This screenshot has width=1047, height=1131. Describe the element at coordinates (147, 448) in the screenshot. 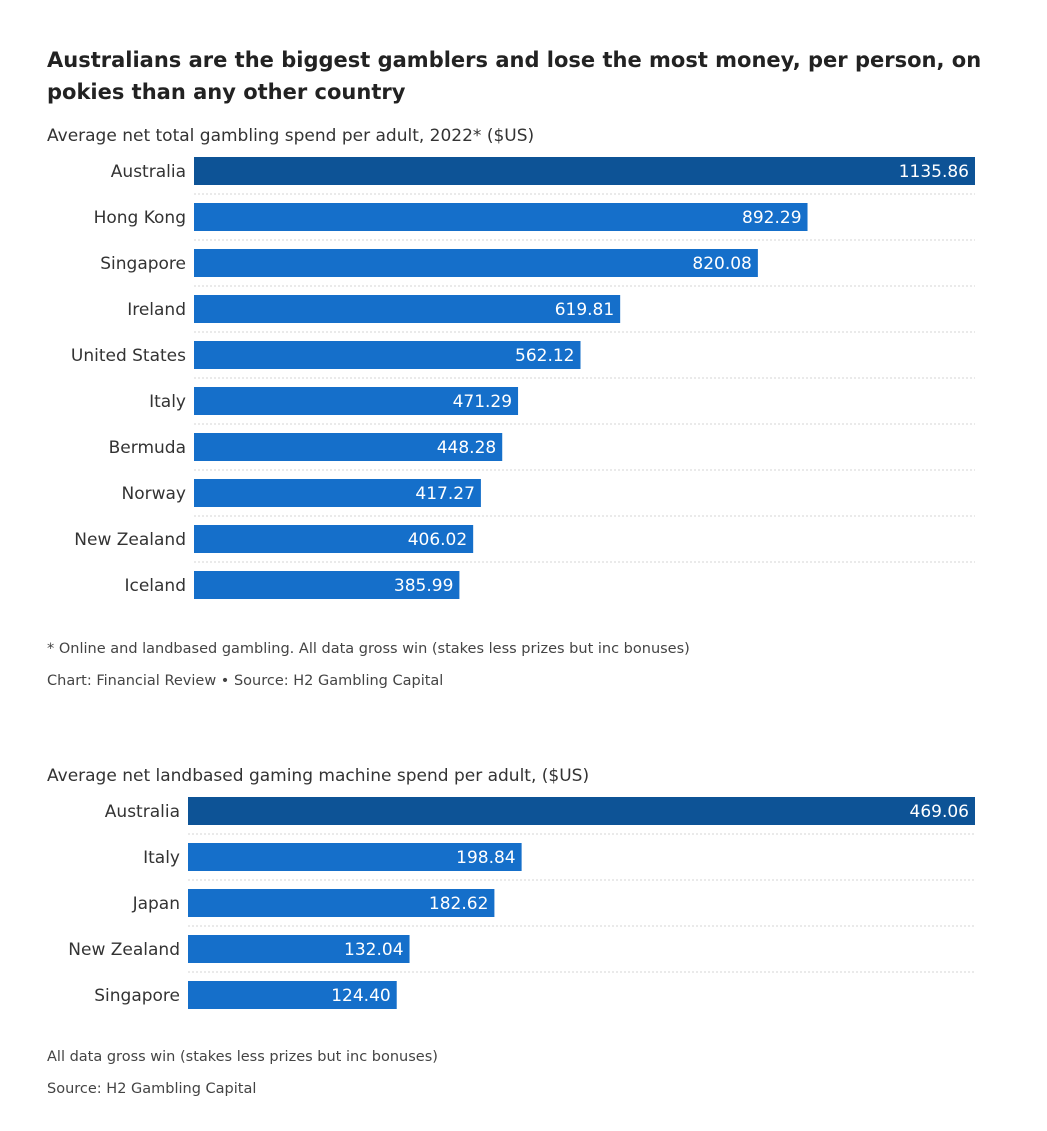

I see `chart-1-category-label-6: Bermuda` at that location.